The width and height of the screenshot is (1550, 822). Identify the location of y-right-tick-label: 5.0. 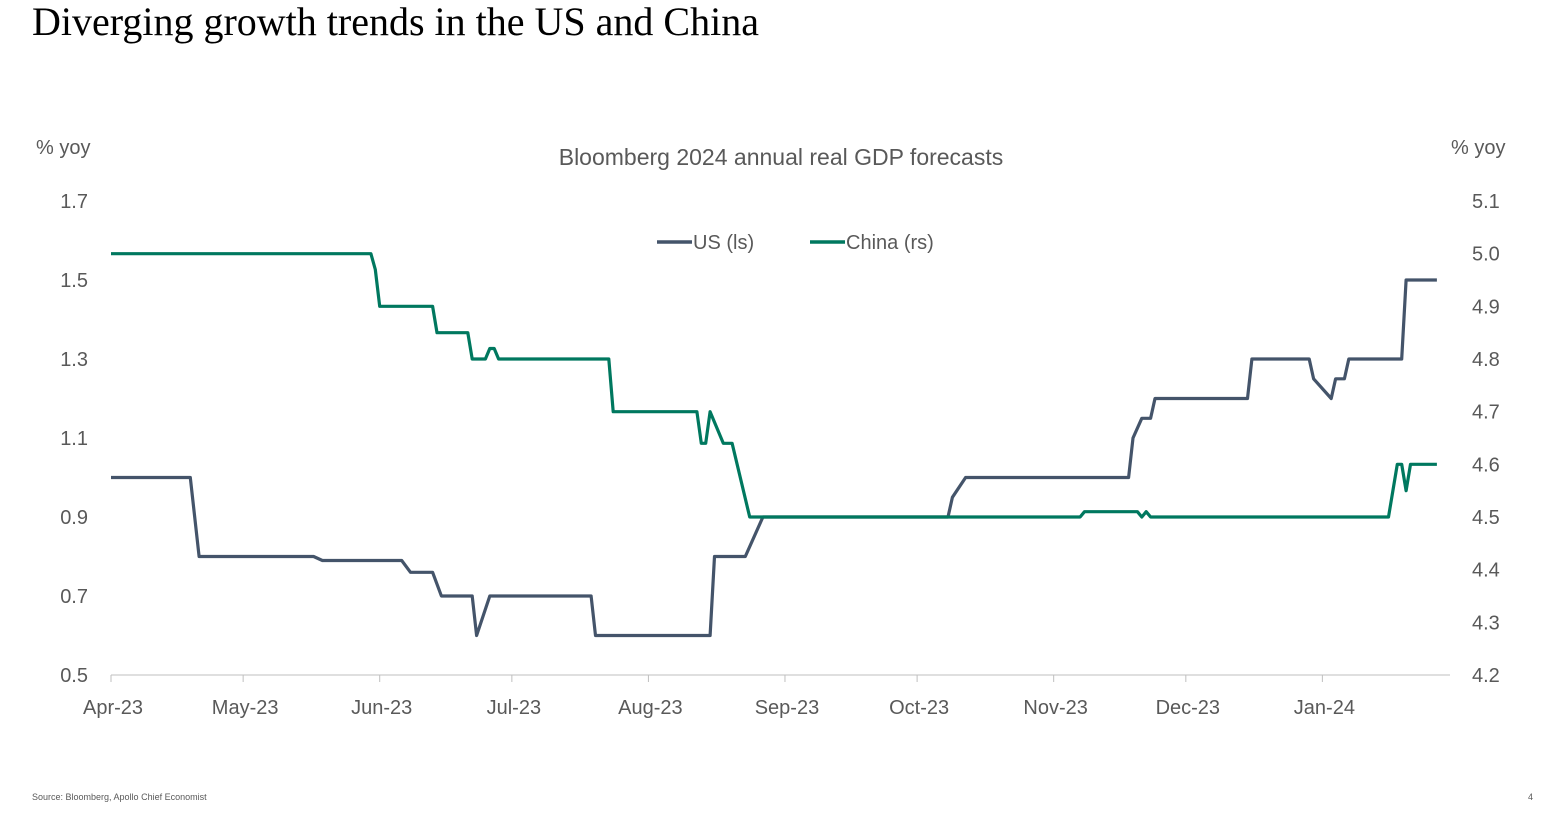
(1486, 255).